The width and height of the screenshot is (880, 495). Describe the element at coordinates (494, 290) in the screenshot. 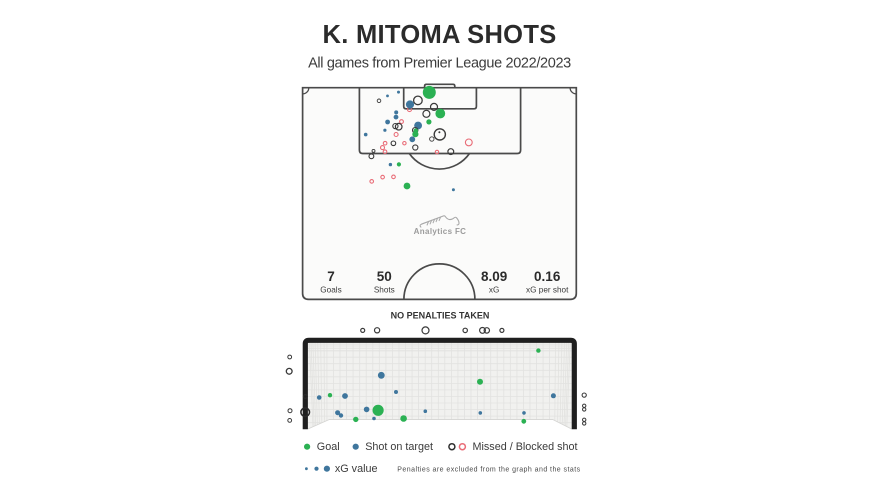

I see `svg-text: xG` at that location.